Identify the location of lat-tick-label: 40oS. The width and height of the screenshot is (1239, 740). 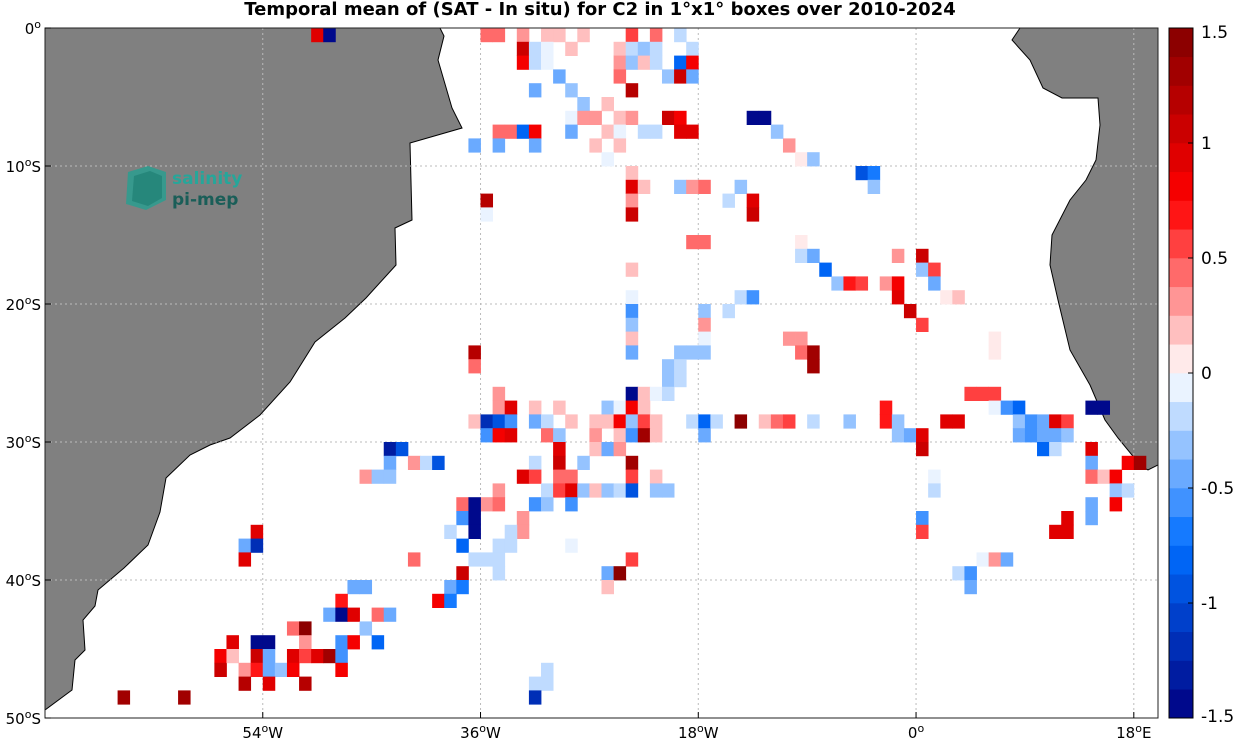
(23, 580).